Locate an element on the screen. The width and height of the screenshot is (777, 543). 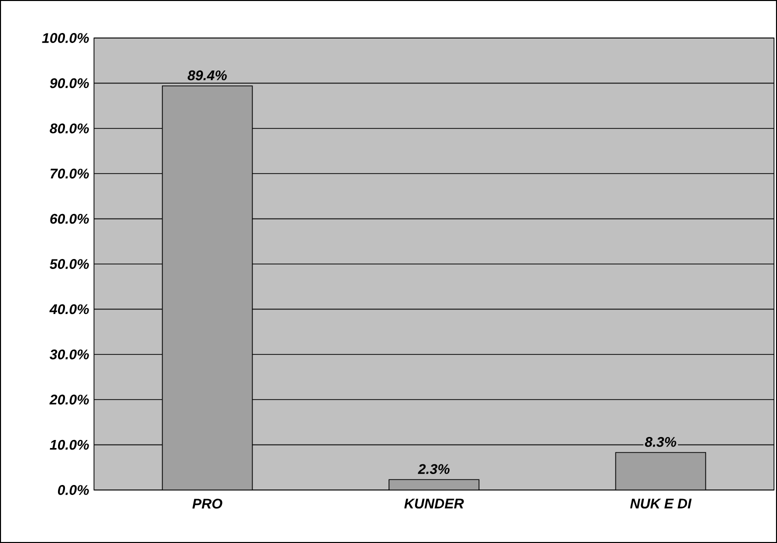
x-tick-label: PRO is located at coordinates (207, 503).